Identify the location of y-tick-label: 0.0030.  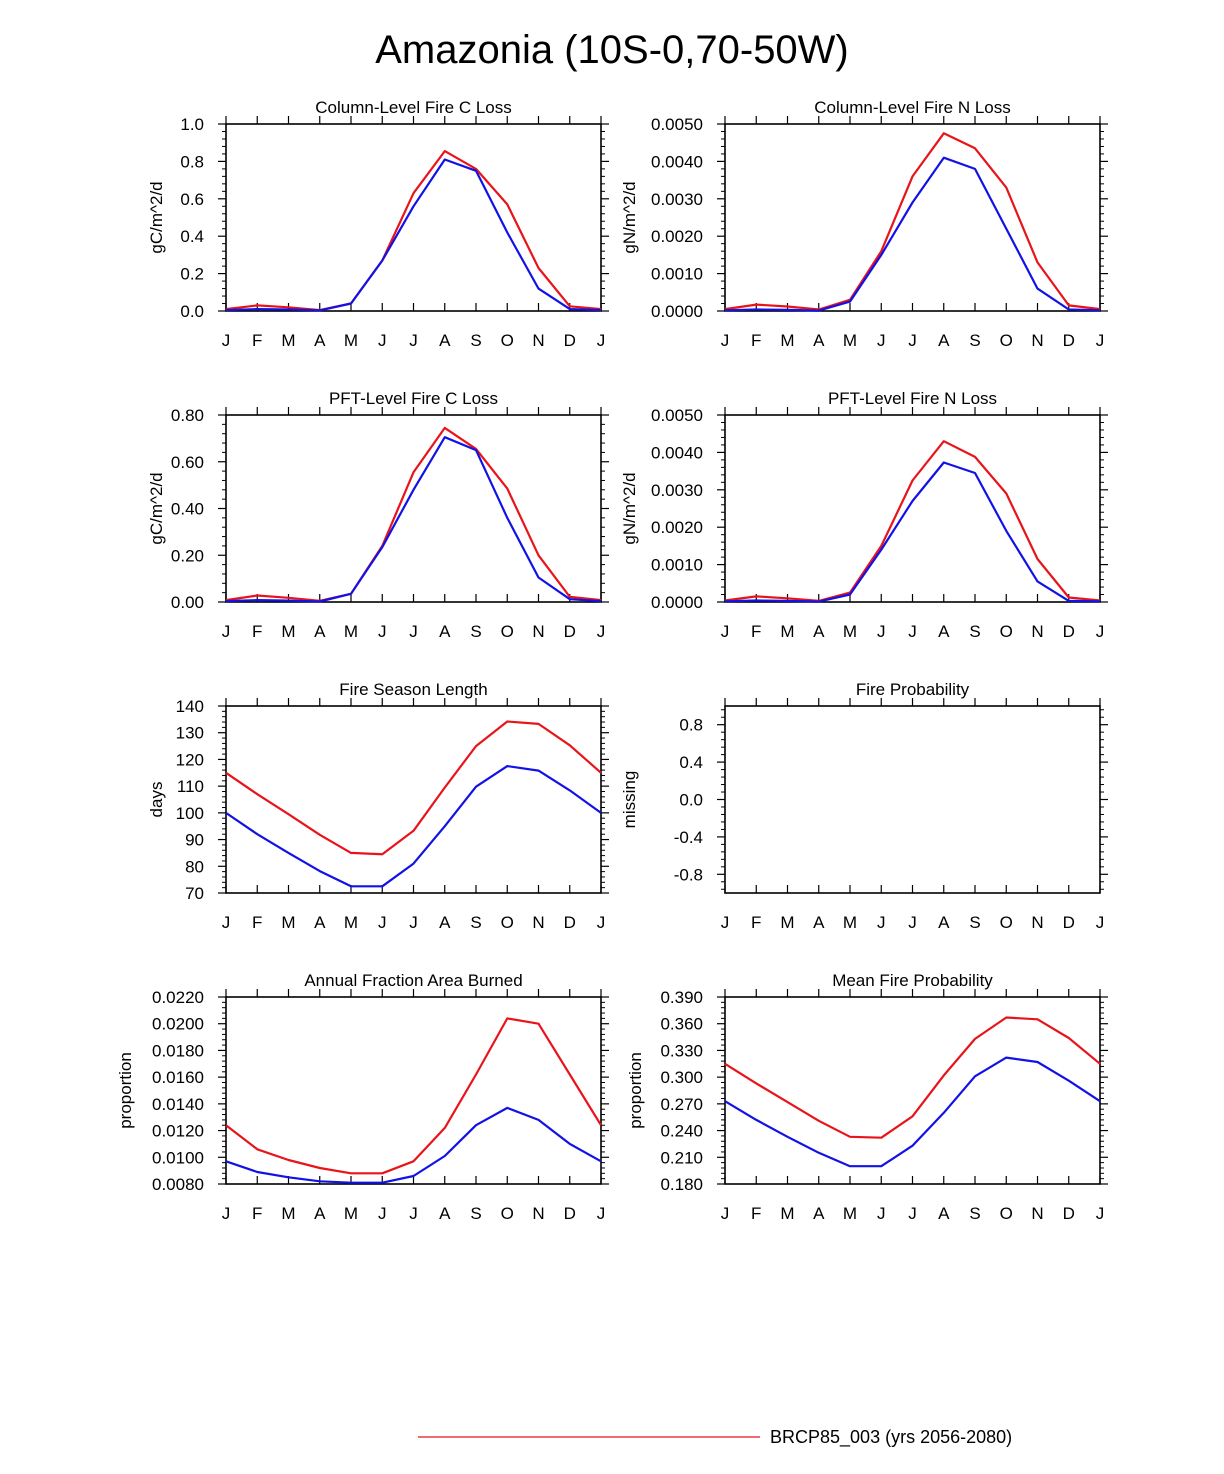
(677, 490).